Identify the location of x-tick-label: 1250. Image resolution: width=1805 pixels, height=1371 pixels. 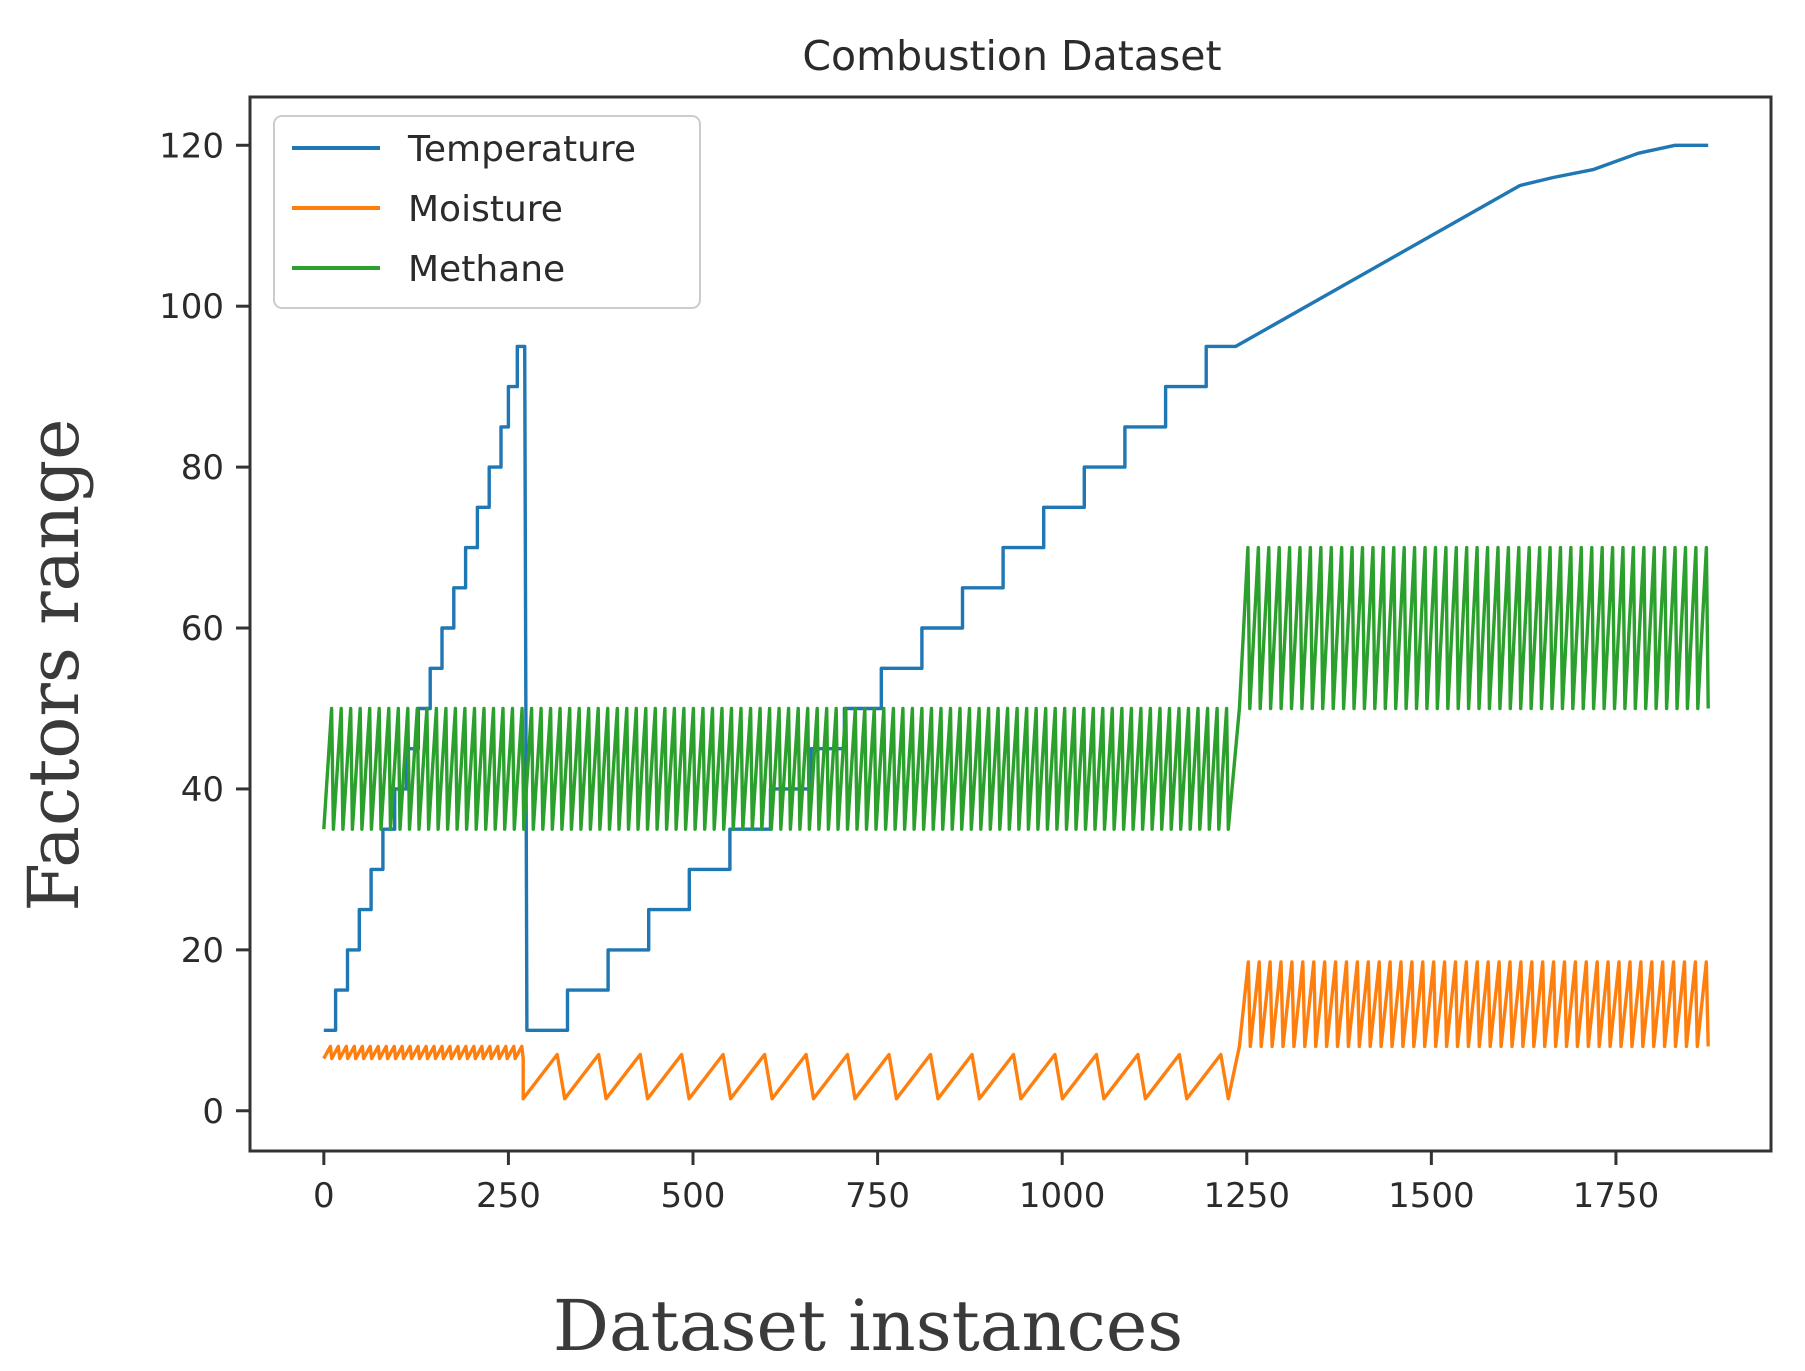
(1247, 1196).